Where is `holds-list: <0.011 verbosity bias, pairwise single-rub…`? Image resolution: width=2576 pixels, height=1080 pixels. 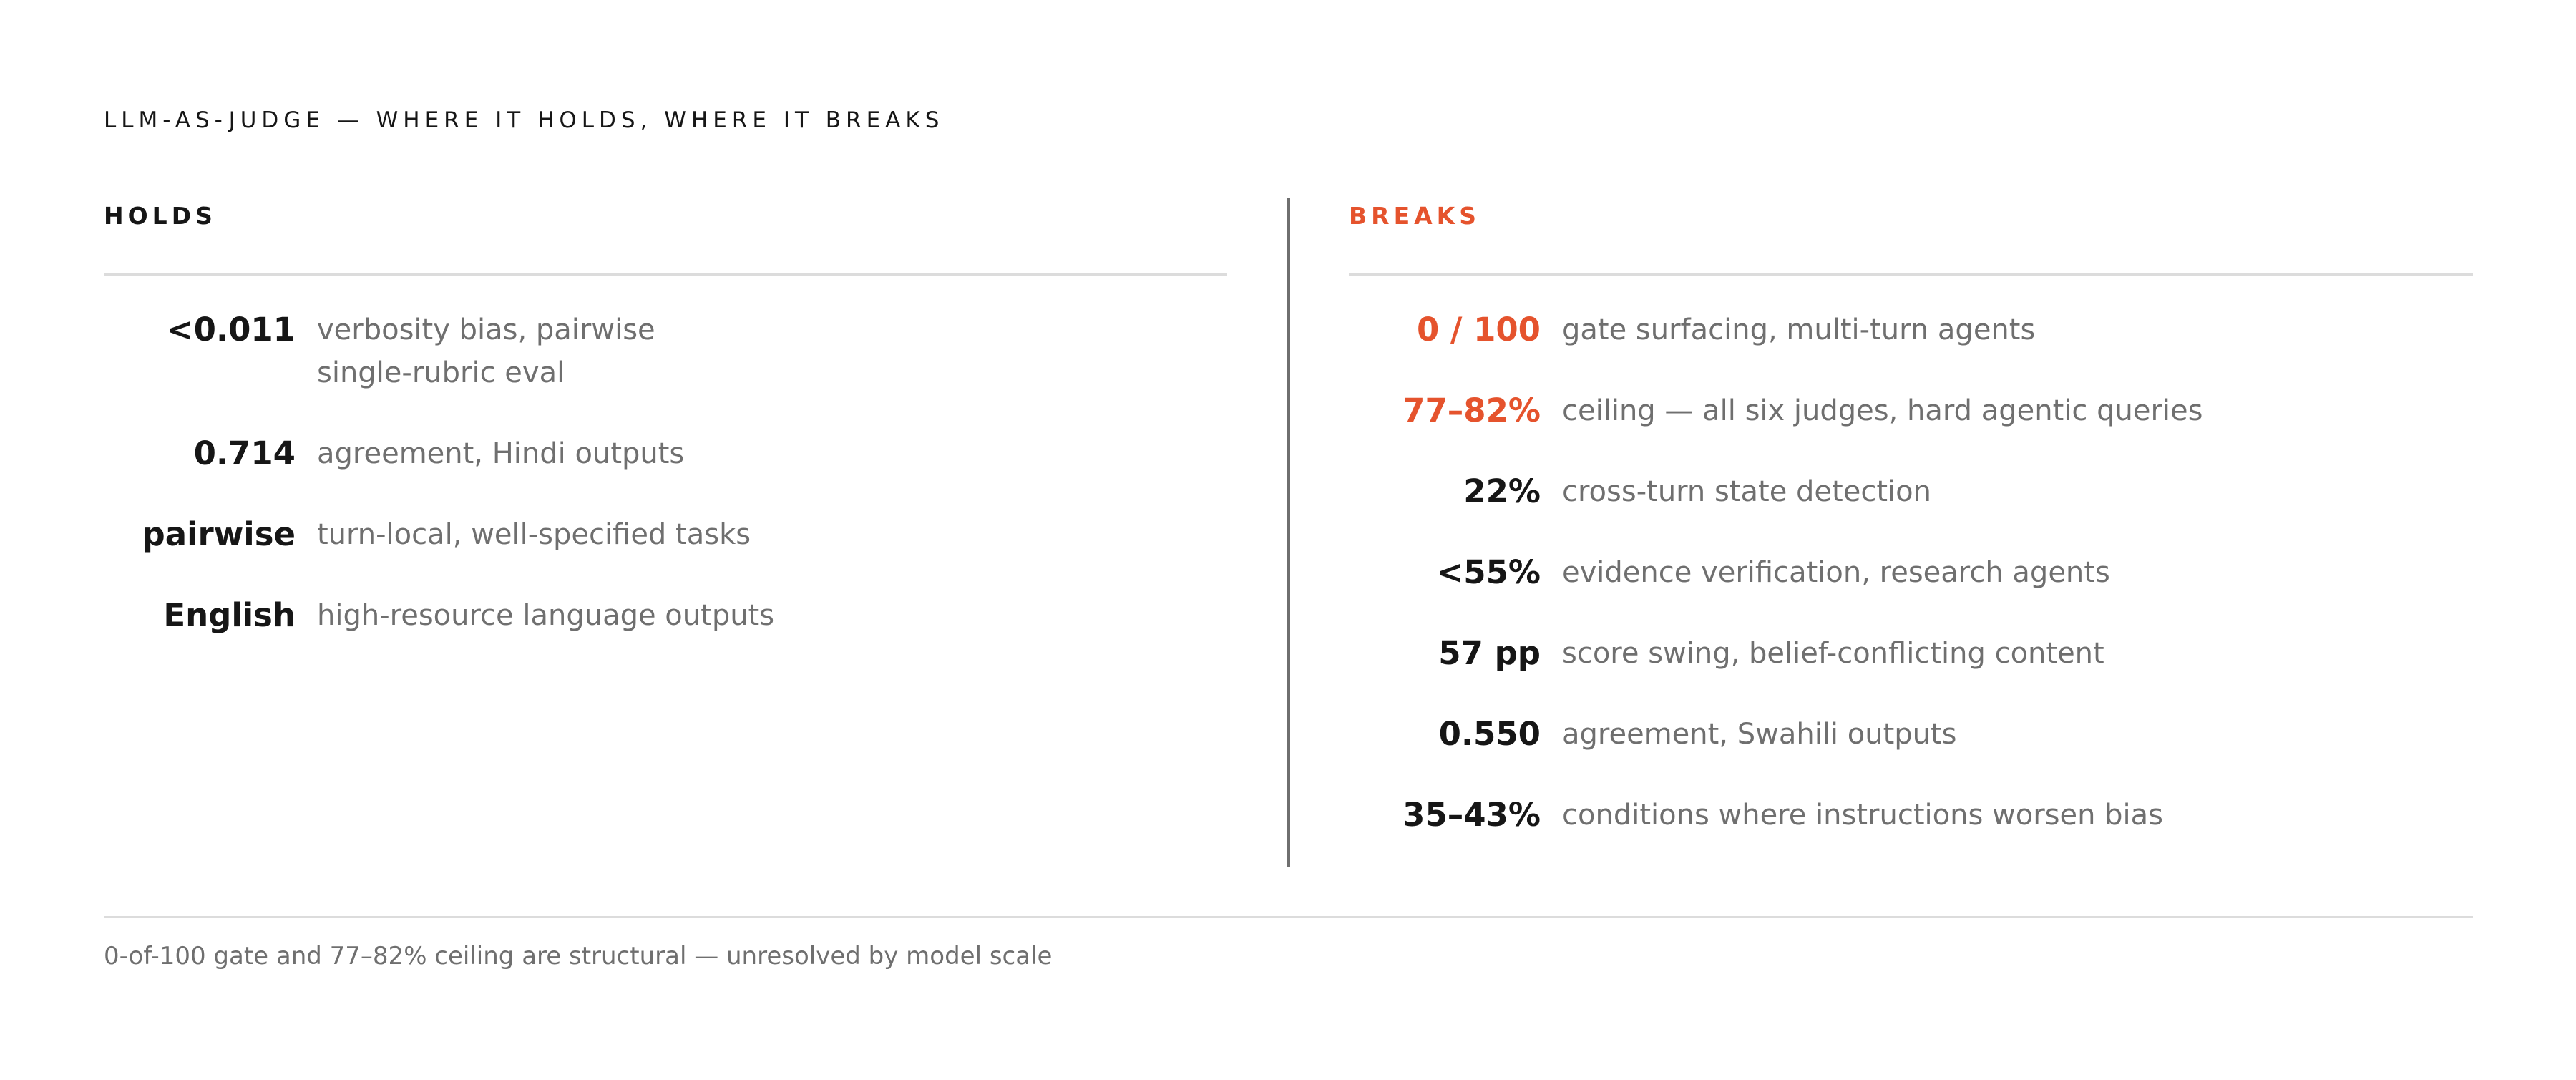 holds-list: <0.011 verbosity bias, pairwise single-rub… is located at coordinates (439, 472).